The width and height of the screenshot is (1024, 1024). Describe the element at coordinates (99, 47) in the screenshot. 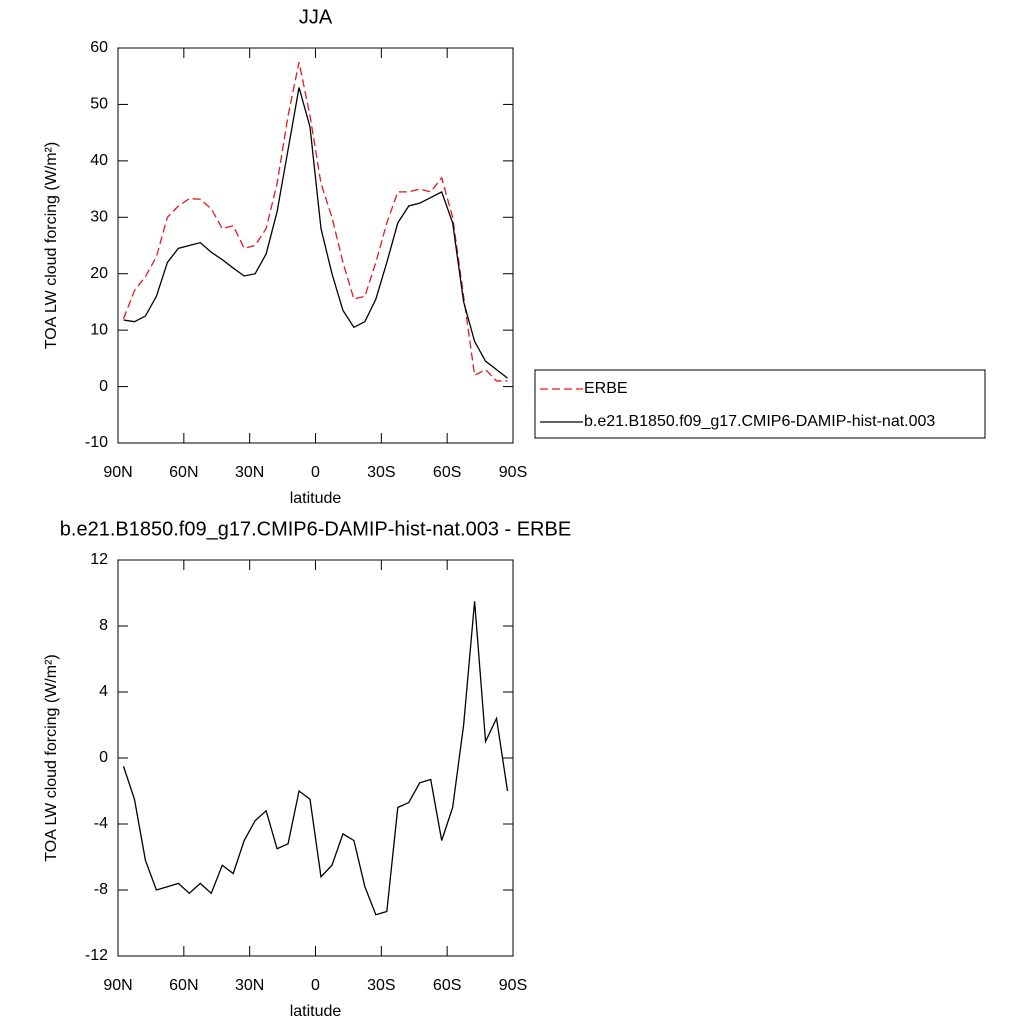

I see `y-tick-label: 60` at that location.